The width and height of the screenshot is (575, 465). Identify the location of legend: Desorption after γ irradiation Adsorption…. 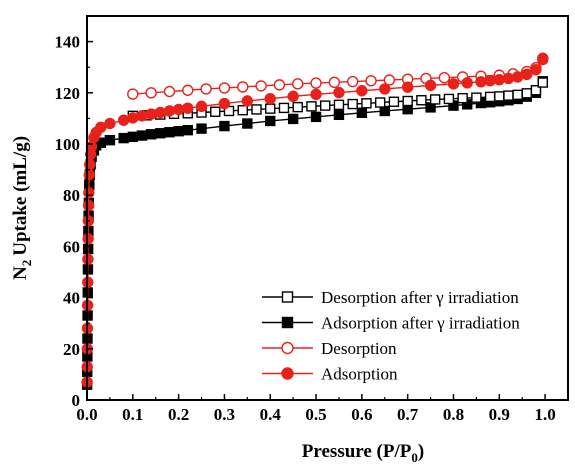
(391, 336).